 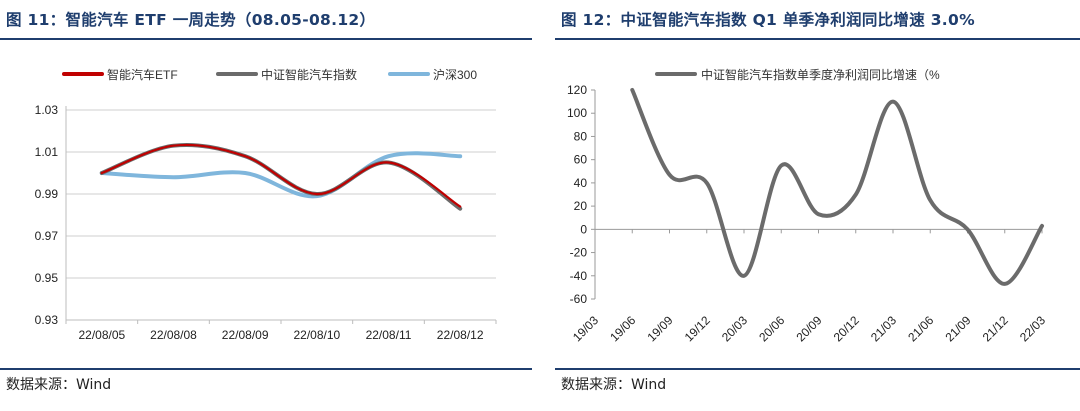 I want to click on y-tick-label: 80, so click(x=581, y=136).